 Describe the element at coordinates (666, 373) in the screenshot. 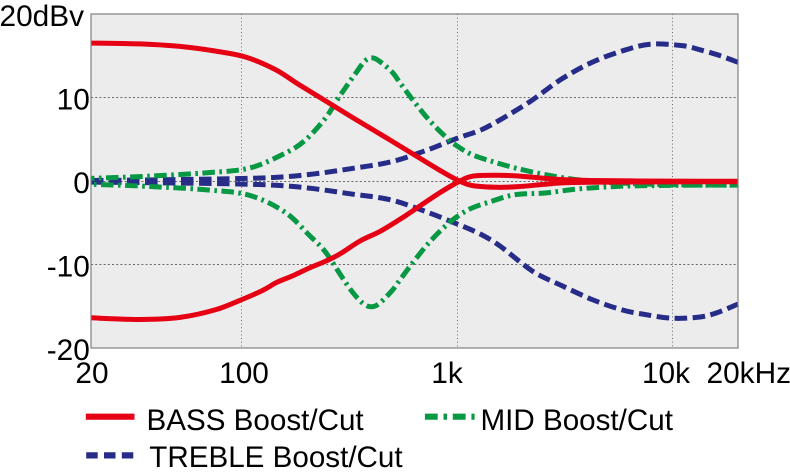

I see `svg-text: 10k` at that location.